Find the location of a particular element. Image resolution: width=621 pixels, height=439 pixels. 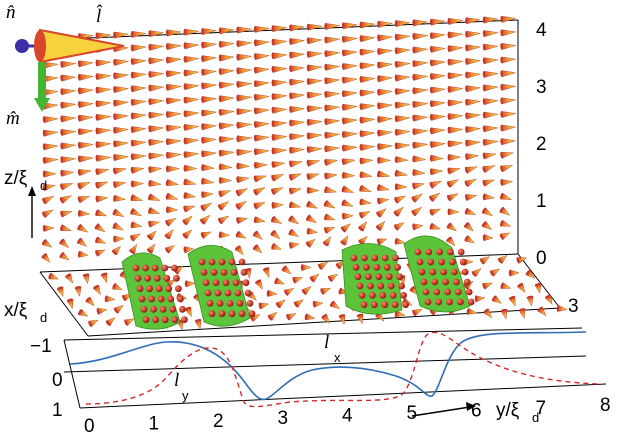

z-tick-label: 0 is located at coordinates (541, 258).